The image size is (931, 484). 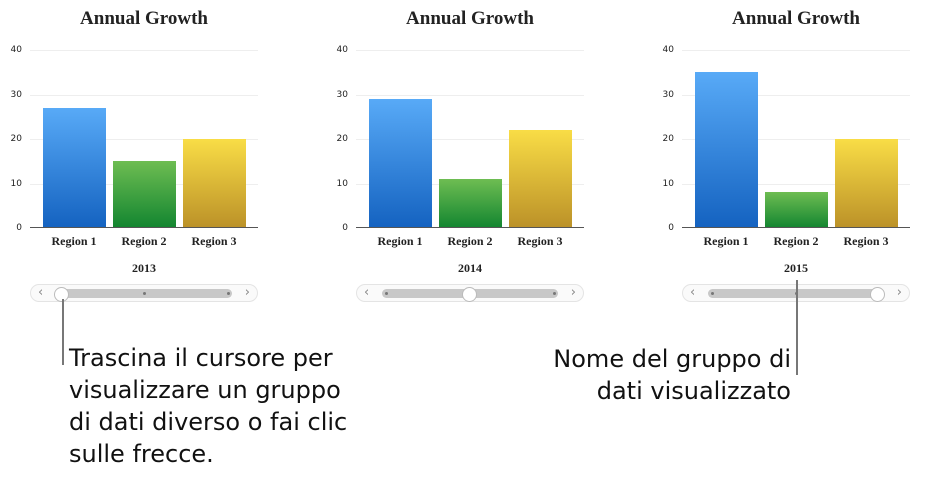 I want to click on callout-left-line: Trascina il cursore per, so click(x=201, y=358).